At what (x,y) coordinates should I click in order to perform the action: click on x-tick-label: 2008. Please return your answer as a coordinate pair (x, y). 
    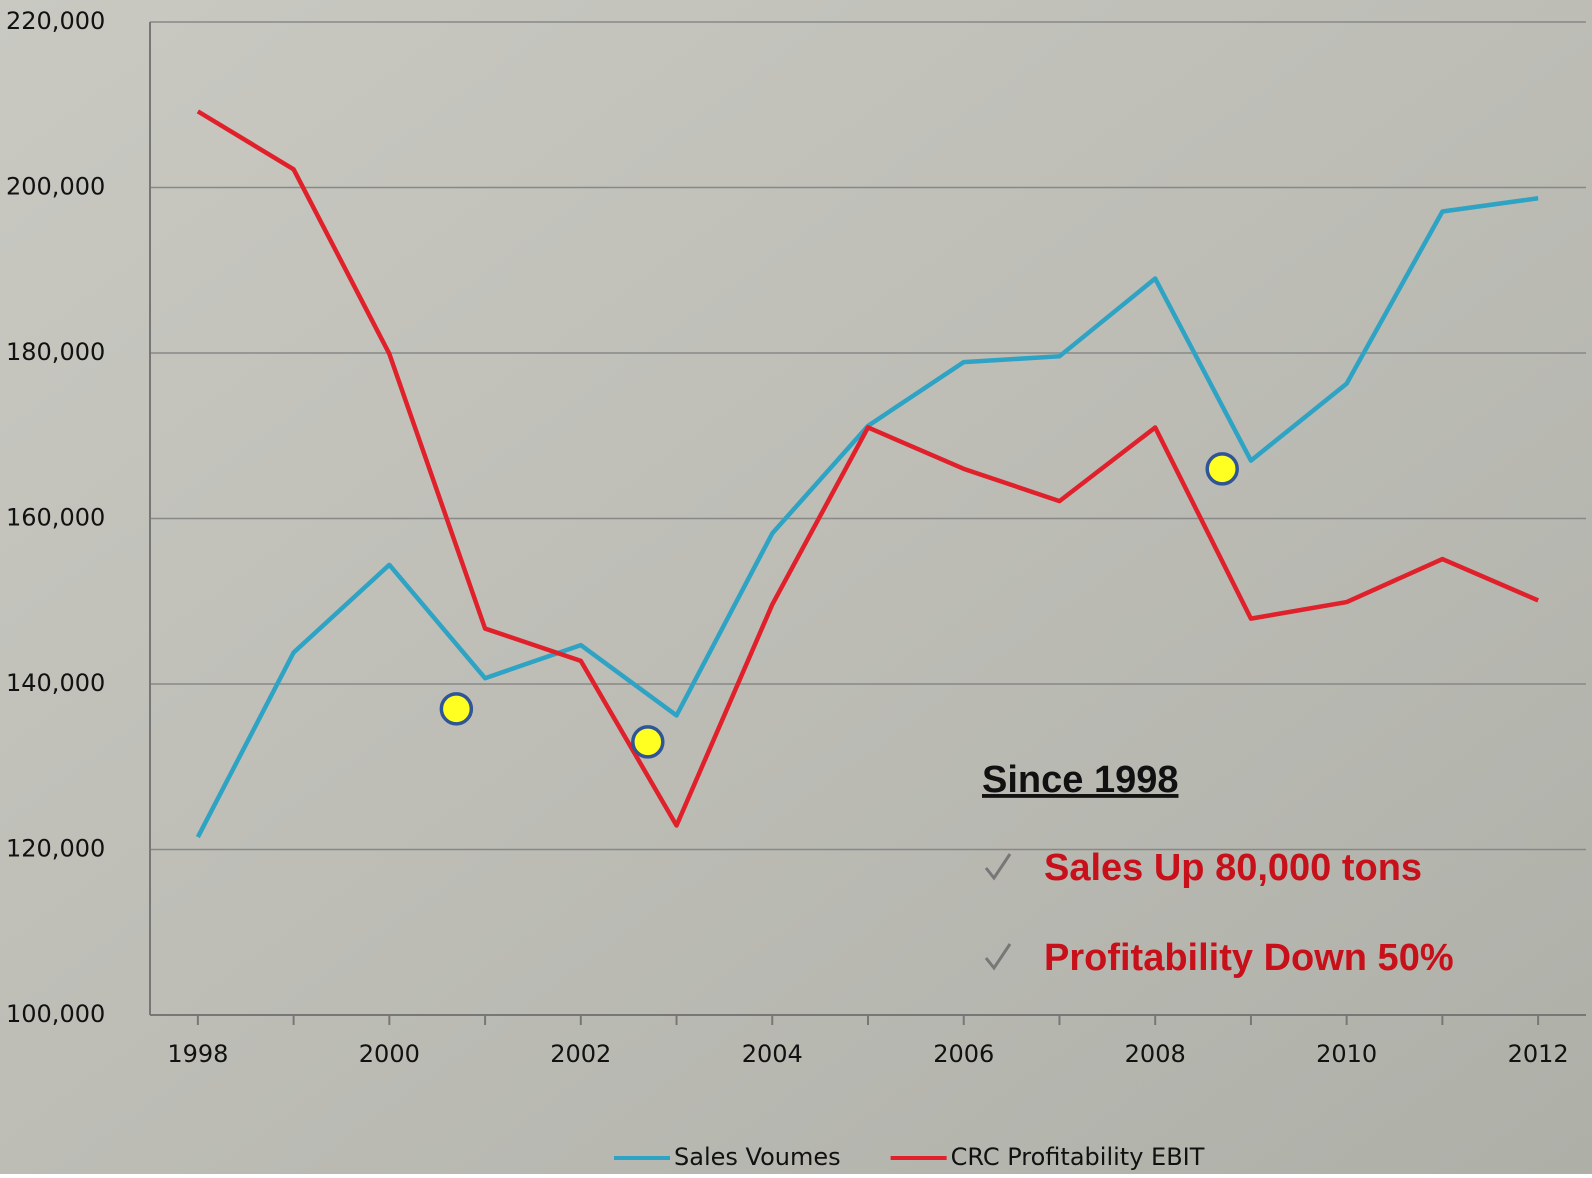
    Looking at the image, I should click on (1155, 1054).